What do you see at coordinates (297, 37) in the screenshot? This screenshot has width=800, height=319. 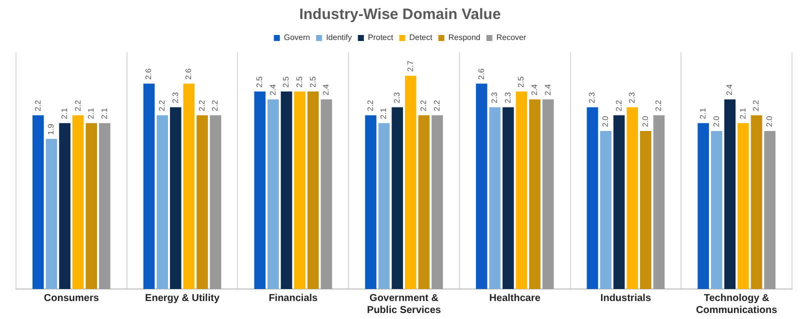 I see `legend-label: Govern` at bounding box center [297, 37].